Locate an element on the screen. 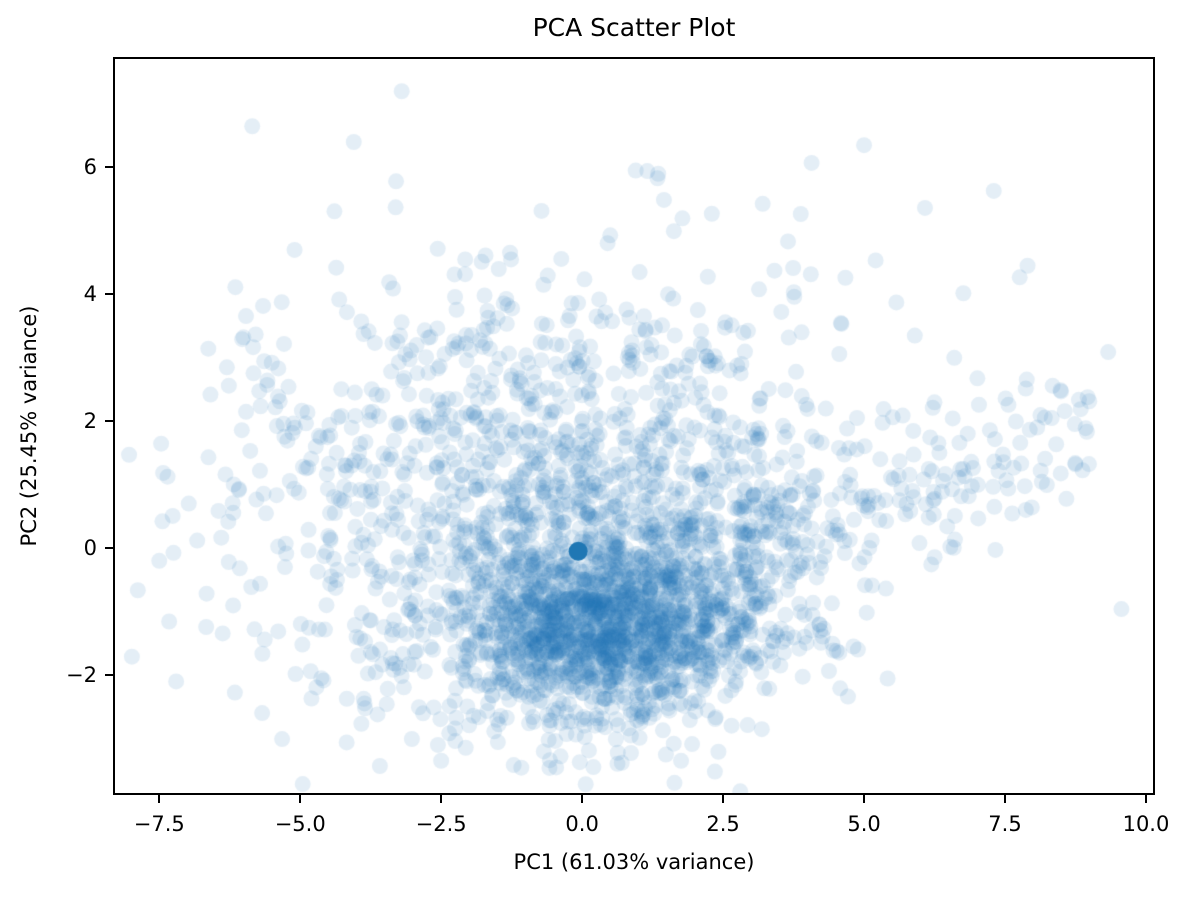  x-tick-label: 10.0 is located at coordinates (1146, 824).